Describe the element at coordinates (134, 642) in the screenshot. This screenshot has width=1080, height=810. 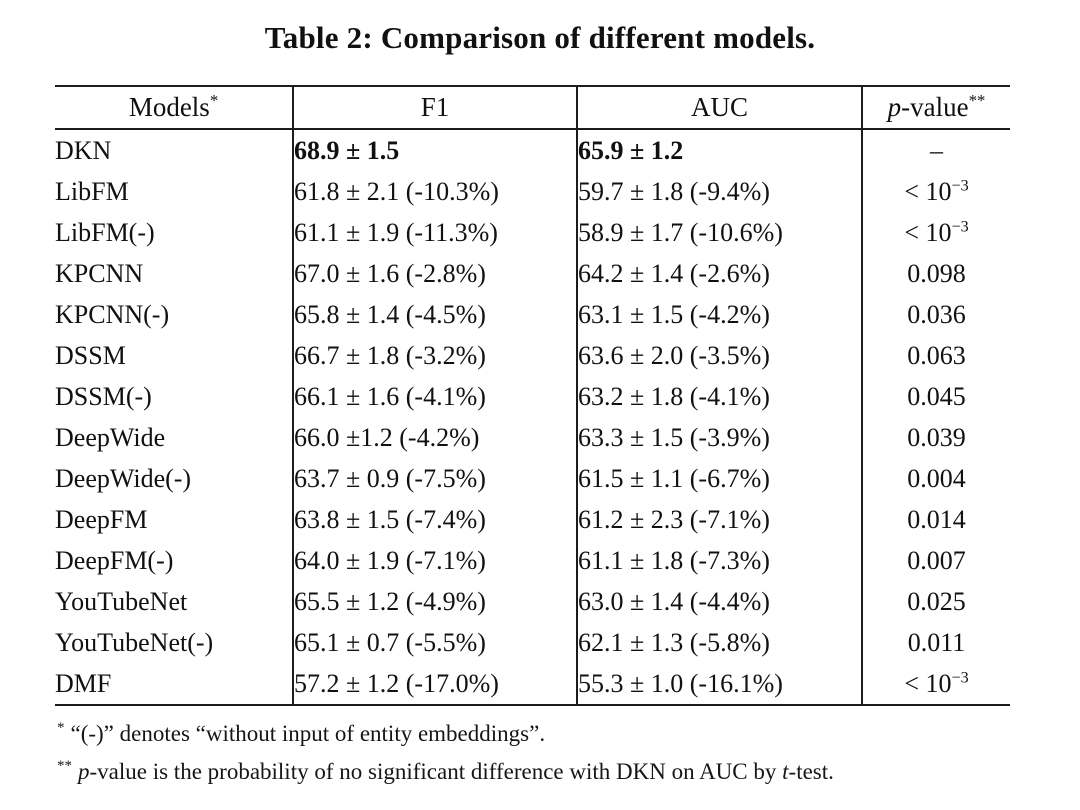
I see `model-cell: YouTubeNet(-)` at that location.